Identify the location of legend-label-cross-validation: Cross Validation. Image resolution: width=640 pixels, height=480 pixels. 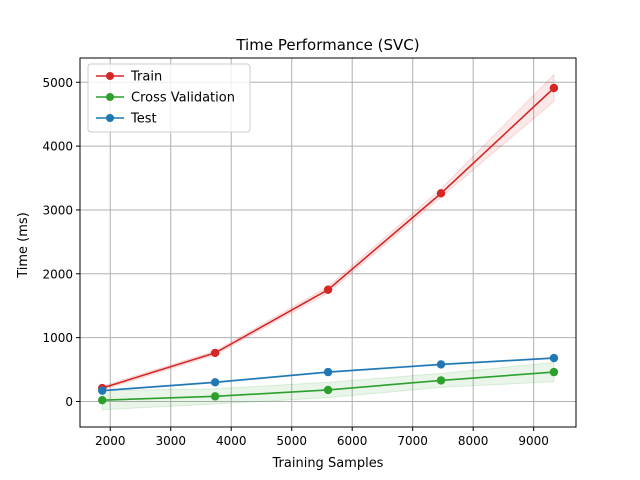
(183, 98).